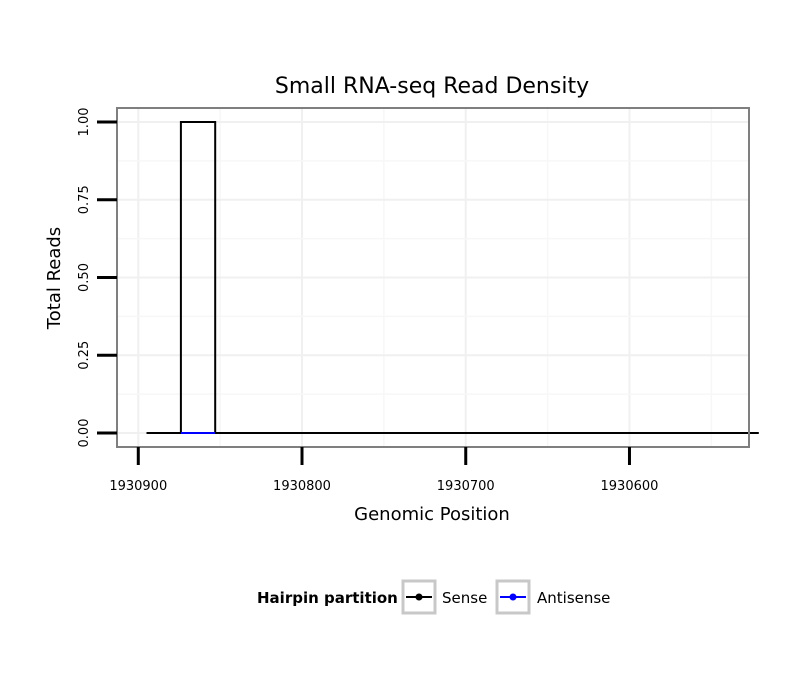  What do you see at coordinates (84, 433) in the screenshot?
I see `y-tick-label: 0.00` at bounding box center [84, 433].